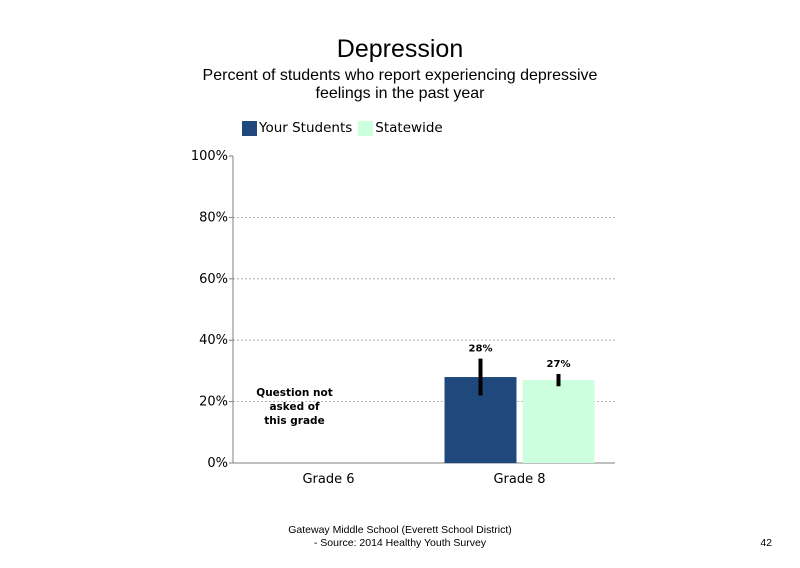  Describe the element at coordinates (409, 128) in the screenshot. I see `legend-label-statewide: Statewide` at that location.